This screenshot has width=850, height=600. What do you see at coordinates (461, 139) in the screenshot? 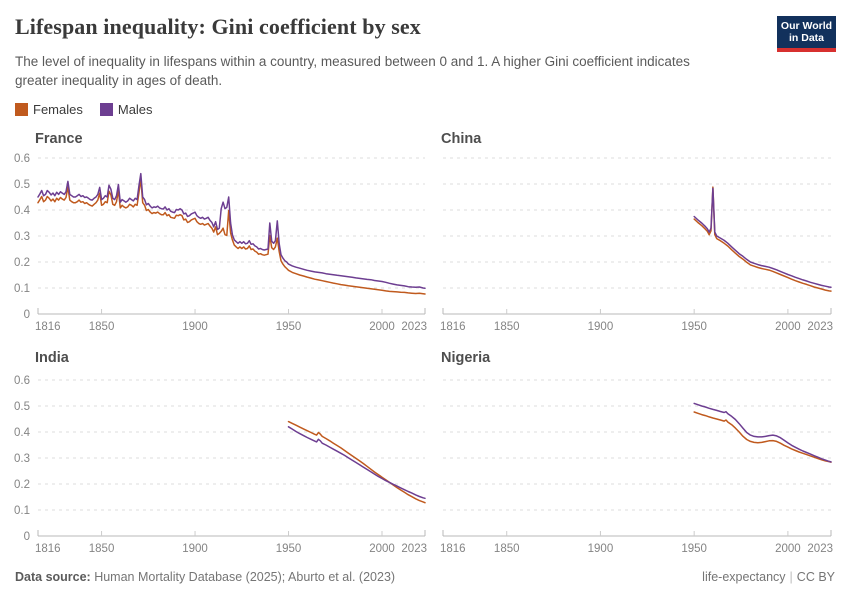
I see `panel-title-china: China` at bounding box center [461, 139].